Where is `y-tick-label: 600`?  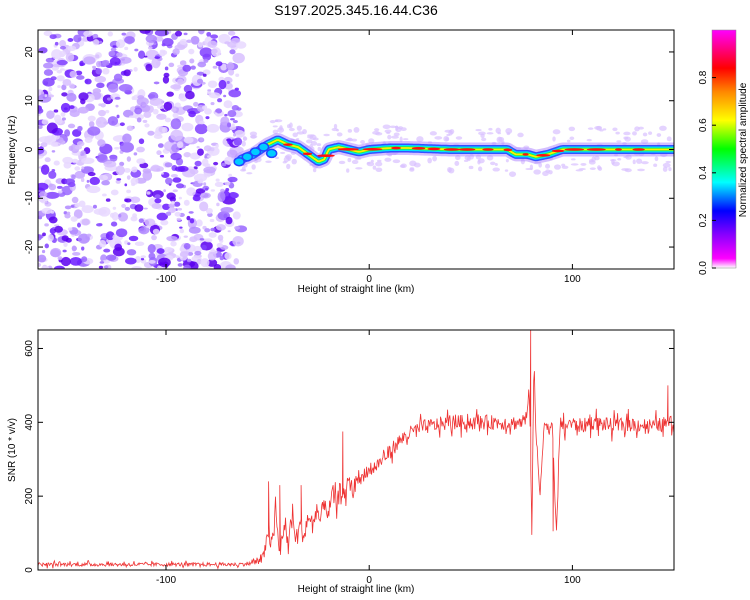
y-tick-label: 600 is located at coordinates (29, 348).